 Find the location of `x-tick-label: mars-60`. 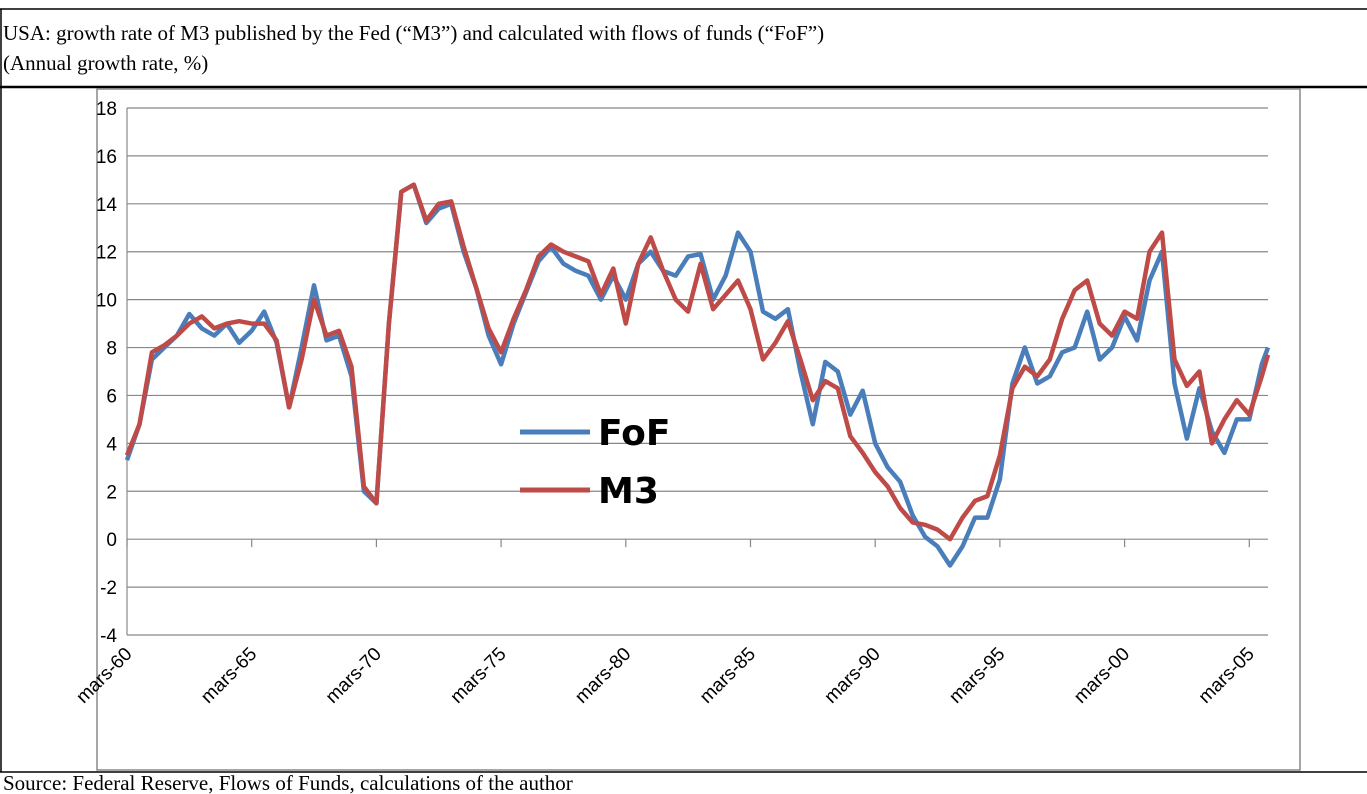

x-tick-label: mars-60 is located at coordinates (104, 676).